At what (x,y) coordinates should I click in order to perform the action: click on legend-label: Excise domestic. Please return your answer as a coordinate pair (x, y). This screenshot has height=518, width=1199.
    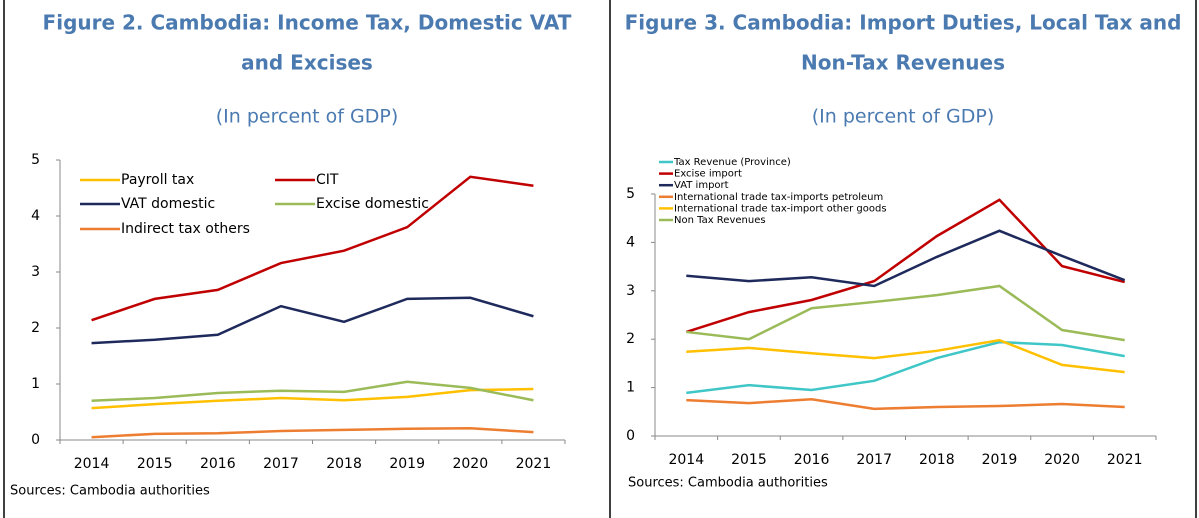
    Looking at the image, I should click on (372, 204).